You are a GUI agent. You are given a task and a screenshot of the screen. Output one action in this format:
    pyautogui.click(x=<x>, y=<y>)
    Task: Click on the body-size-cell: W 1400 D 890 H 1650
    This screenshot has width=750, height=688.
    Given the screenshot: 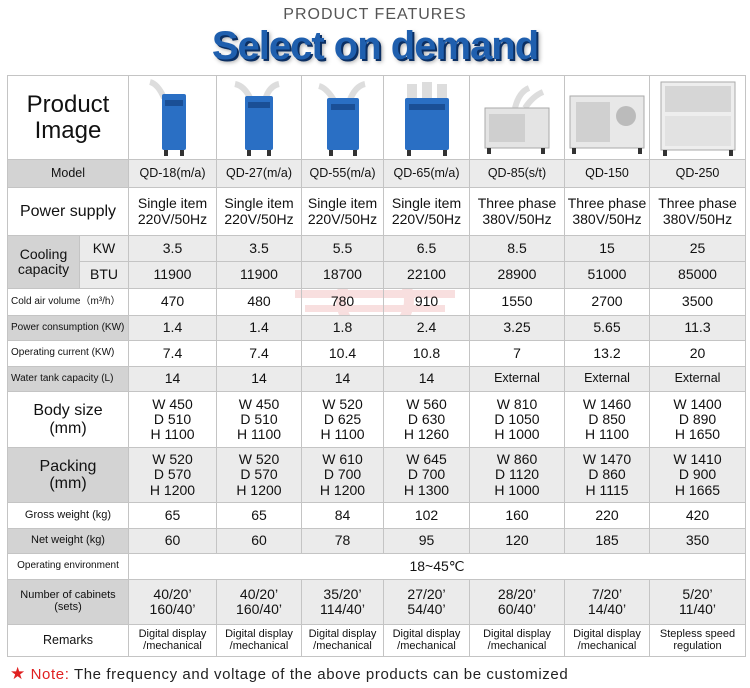 What is the action you would take?
    pyautogui.click(x=697, y=419)
    